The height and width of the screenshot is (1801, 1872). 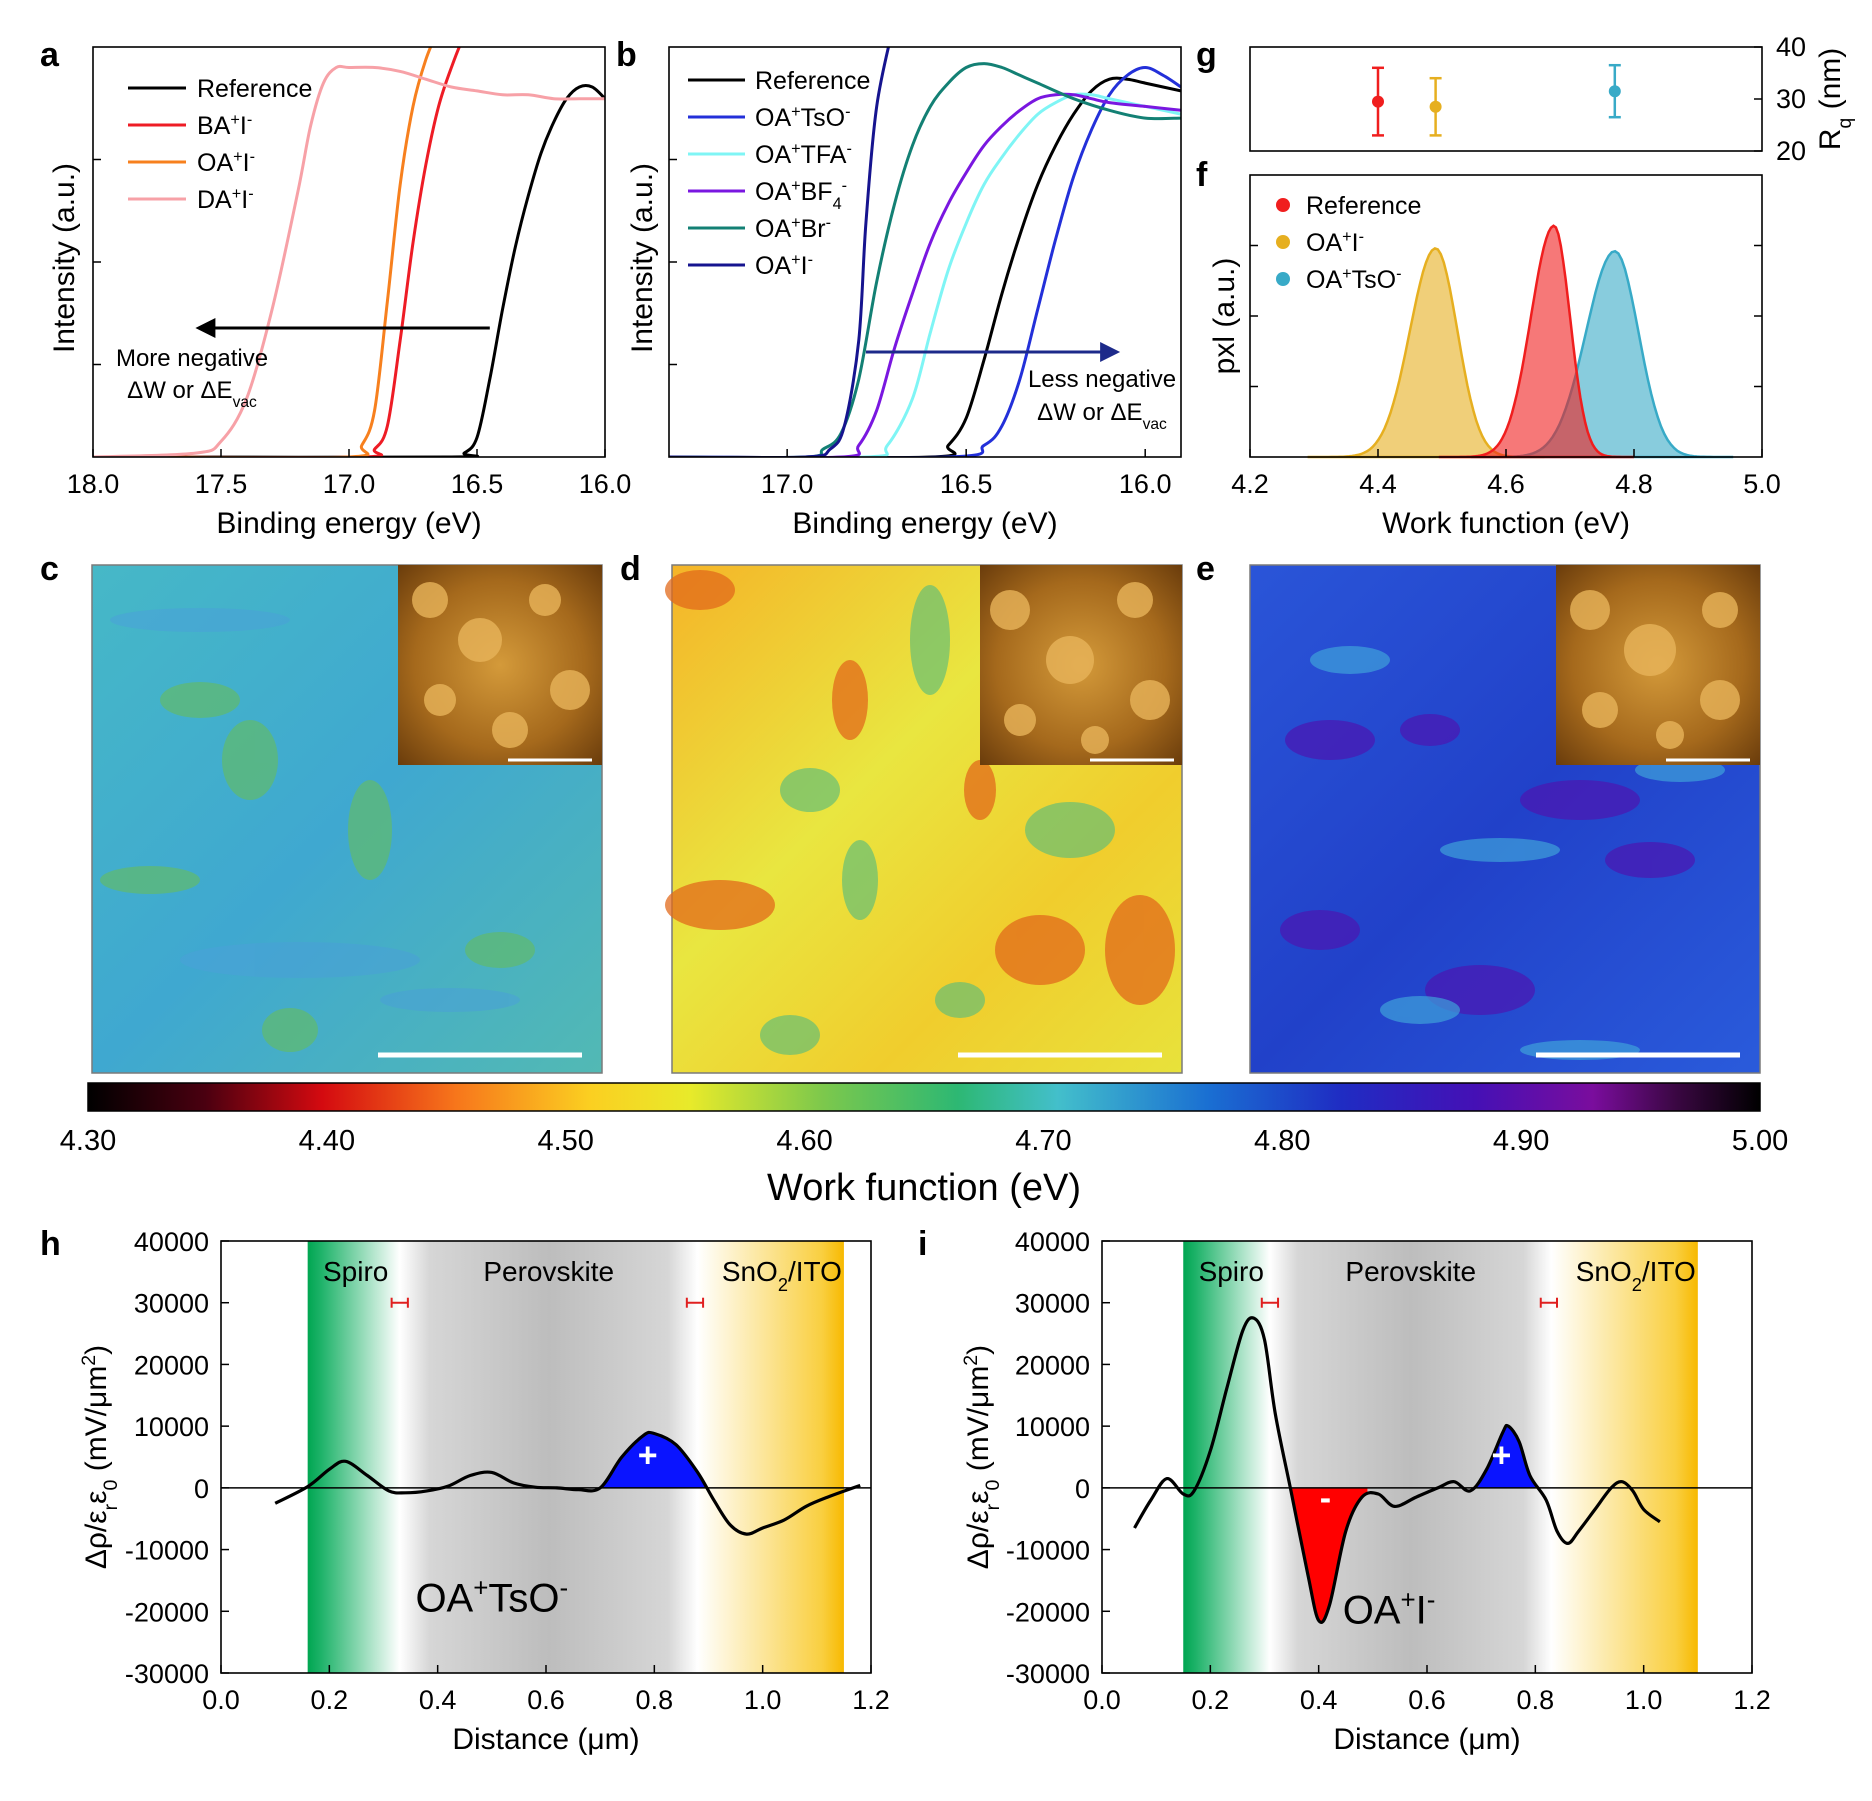 I want to click on panel-label-h: h, so click(x=50, y=1244).